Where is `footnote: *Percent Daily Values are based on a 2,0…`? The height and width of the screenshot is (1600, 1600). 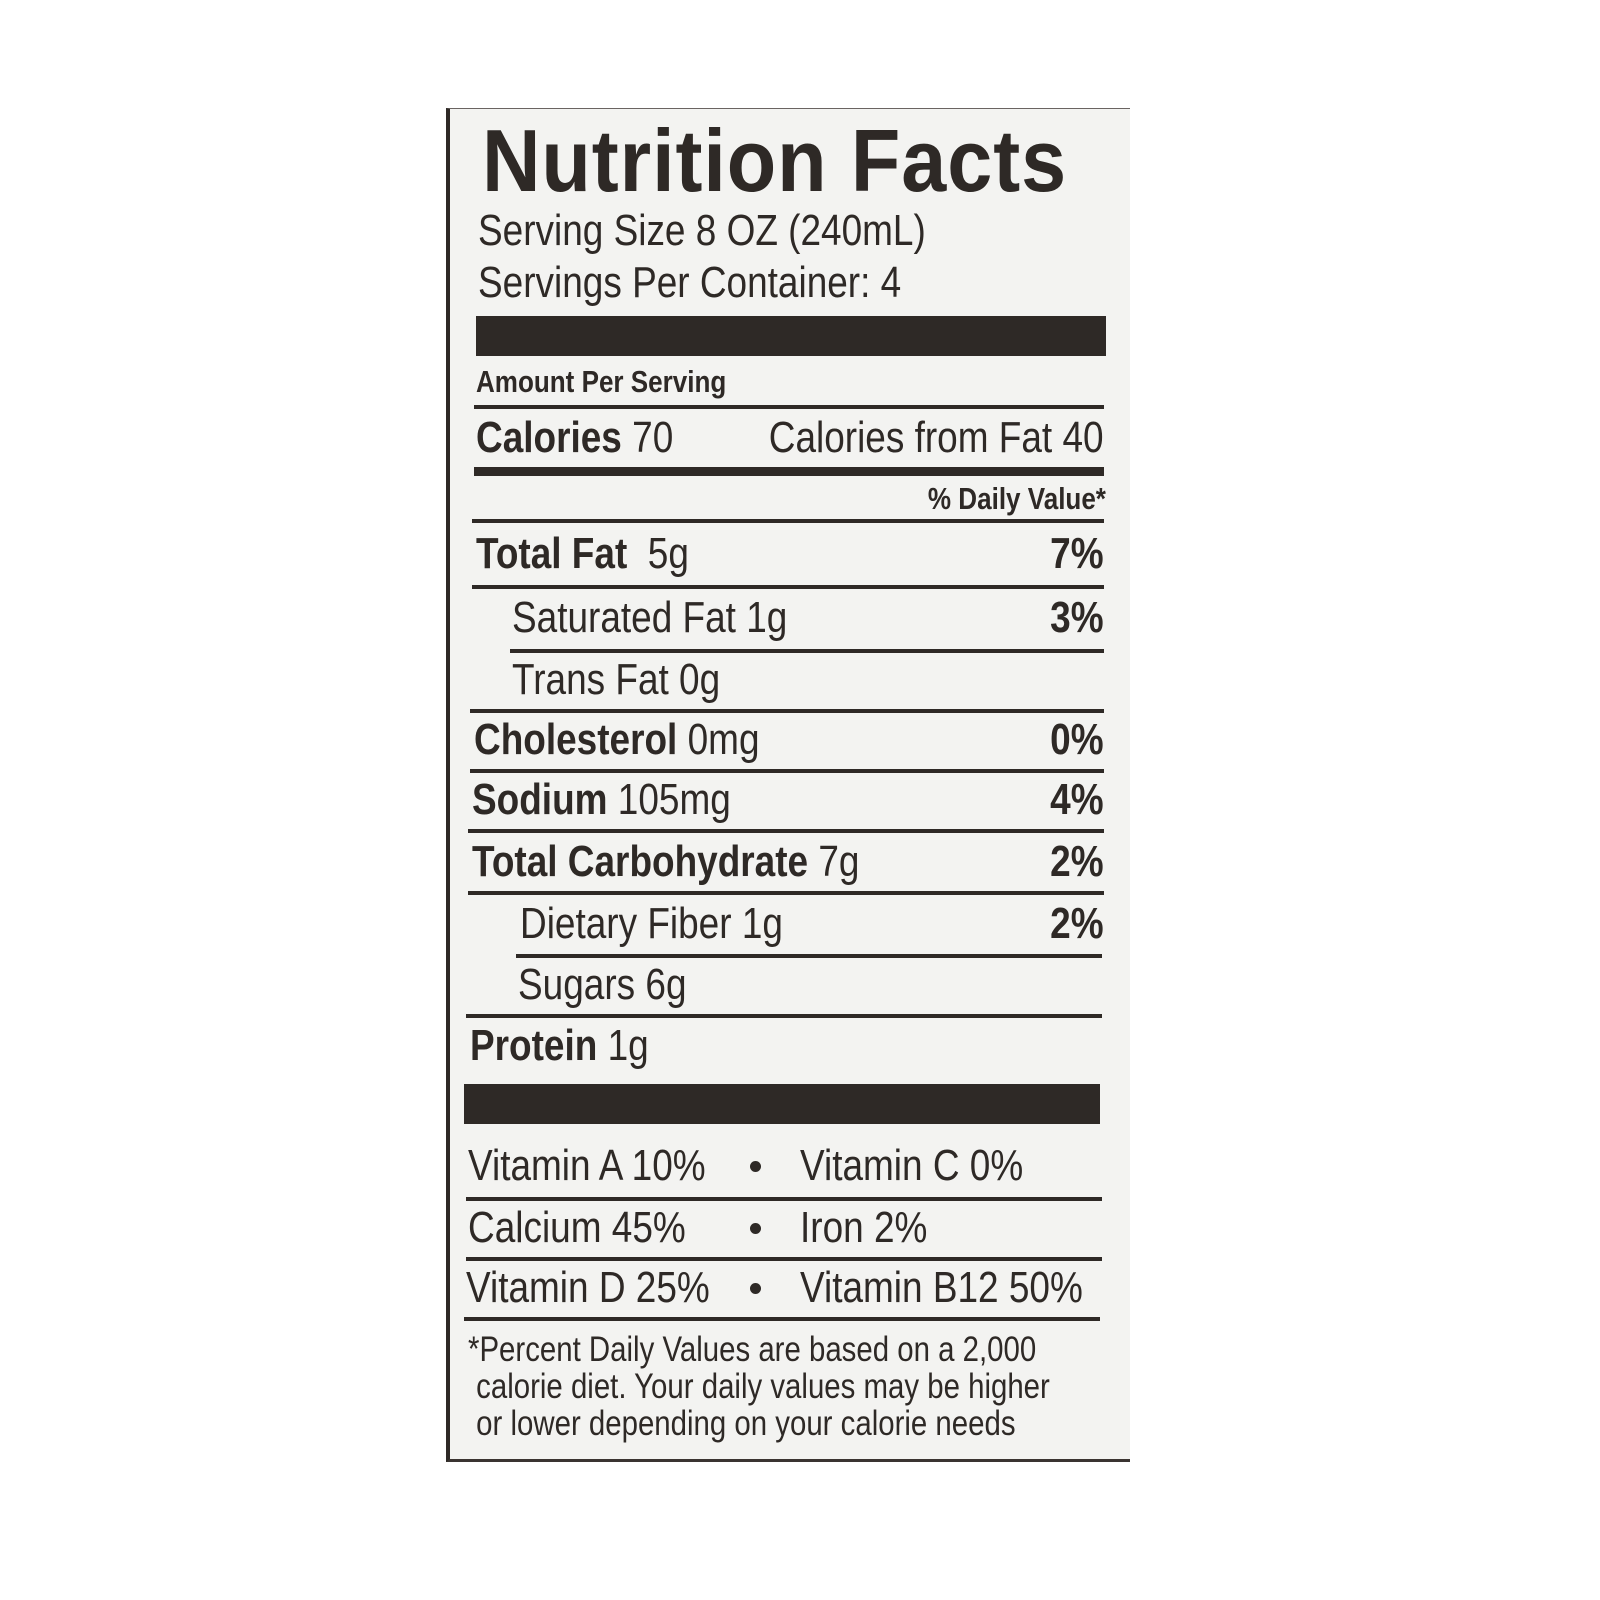 footnote: *Percent Daily Values are based on a 2,0… is located at coordinates (759, 1386).